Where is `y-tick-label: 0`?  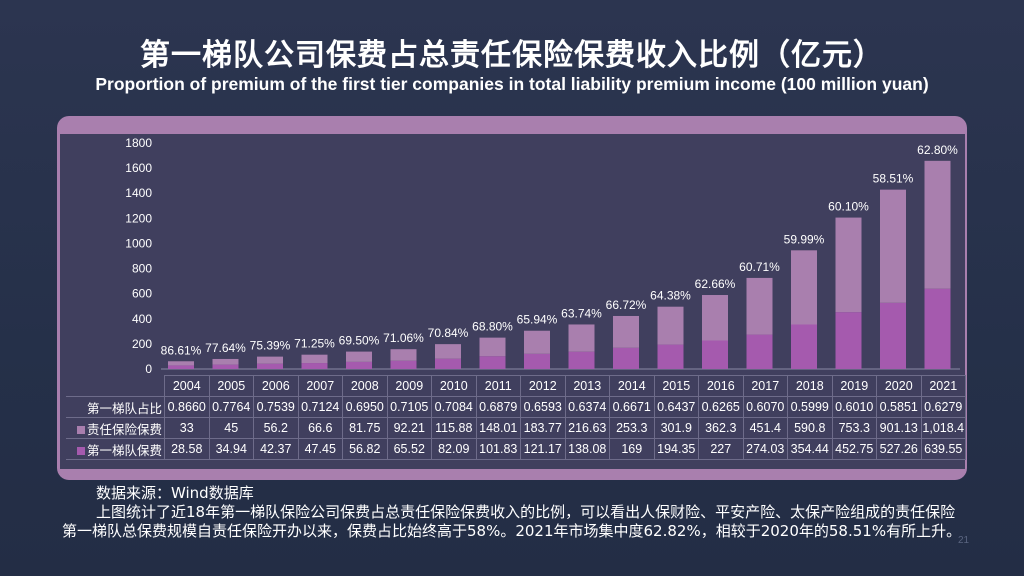
y-tick-label: 0 is located at coordinates (148, 369).